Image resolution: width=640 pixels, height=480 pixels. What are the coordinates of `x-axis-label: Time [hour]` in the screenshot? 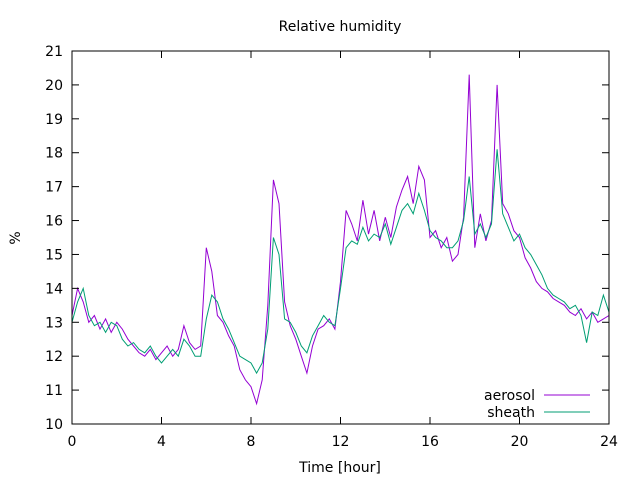 It's located at (339, 468).